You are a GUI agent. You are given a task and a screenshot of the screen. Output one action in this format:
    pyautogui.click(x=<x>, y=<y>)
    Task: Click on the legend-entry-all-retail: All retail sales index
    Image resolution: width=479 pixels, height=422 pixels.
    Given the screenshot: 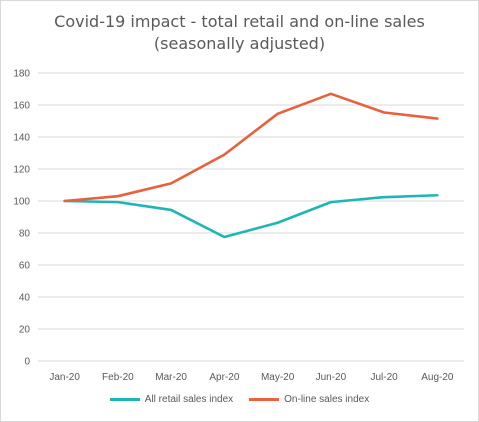 What is the action you would take?
    pyautogui.click(x=171, y=399)
    